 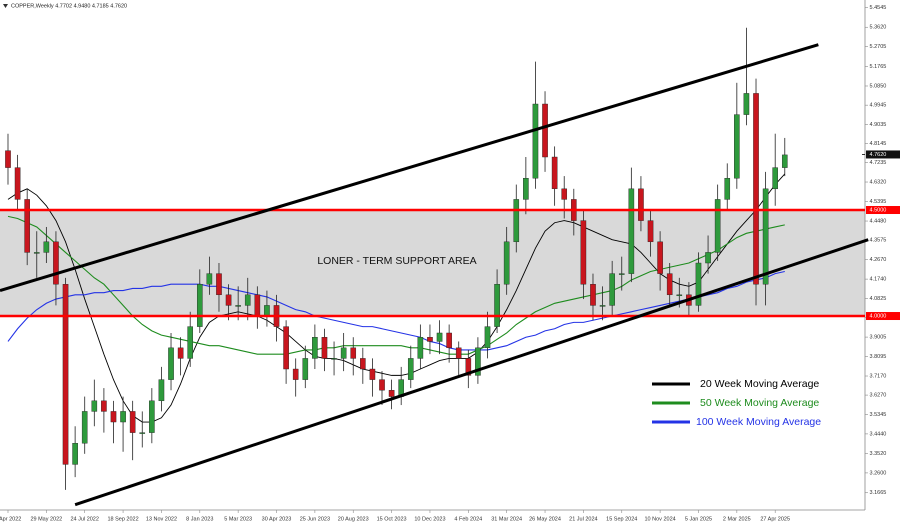 I want to click on x-tick-label: 8 Jan 2023, so click(x=199, y=519).